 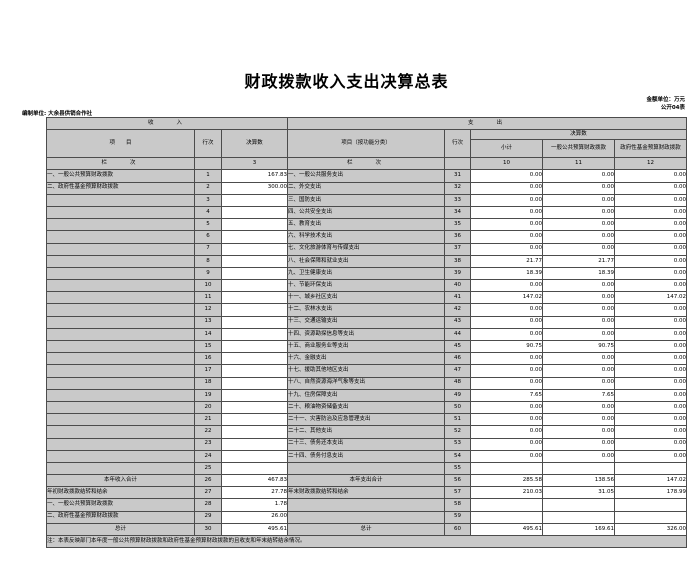 I want to click on expense-rownum-cell: 38, so click(x=458, y=261).